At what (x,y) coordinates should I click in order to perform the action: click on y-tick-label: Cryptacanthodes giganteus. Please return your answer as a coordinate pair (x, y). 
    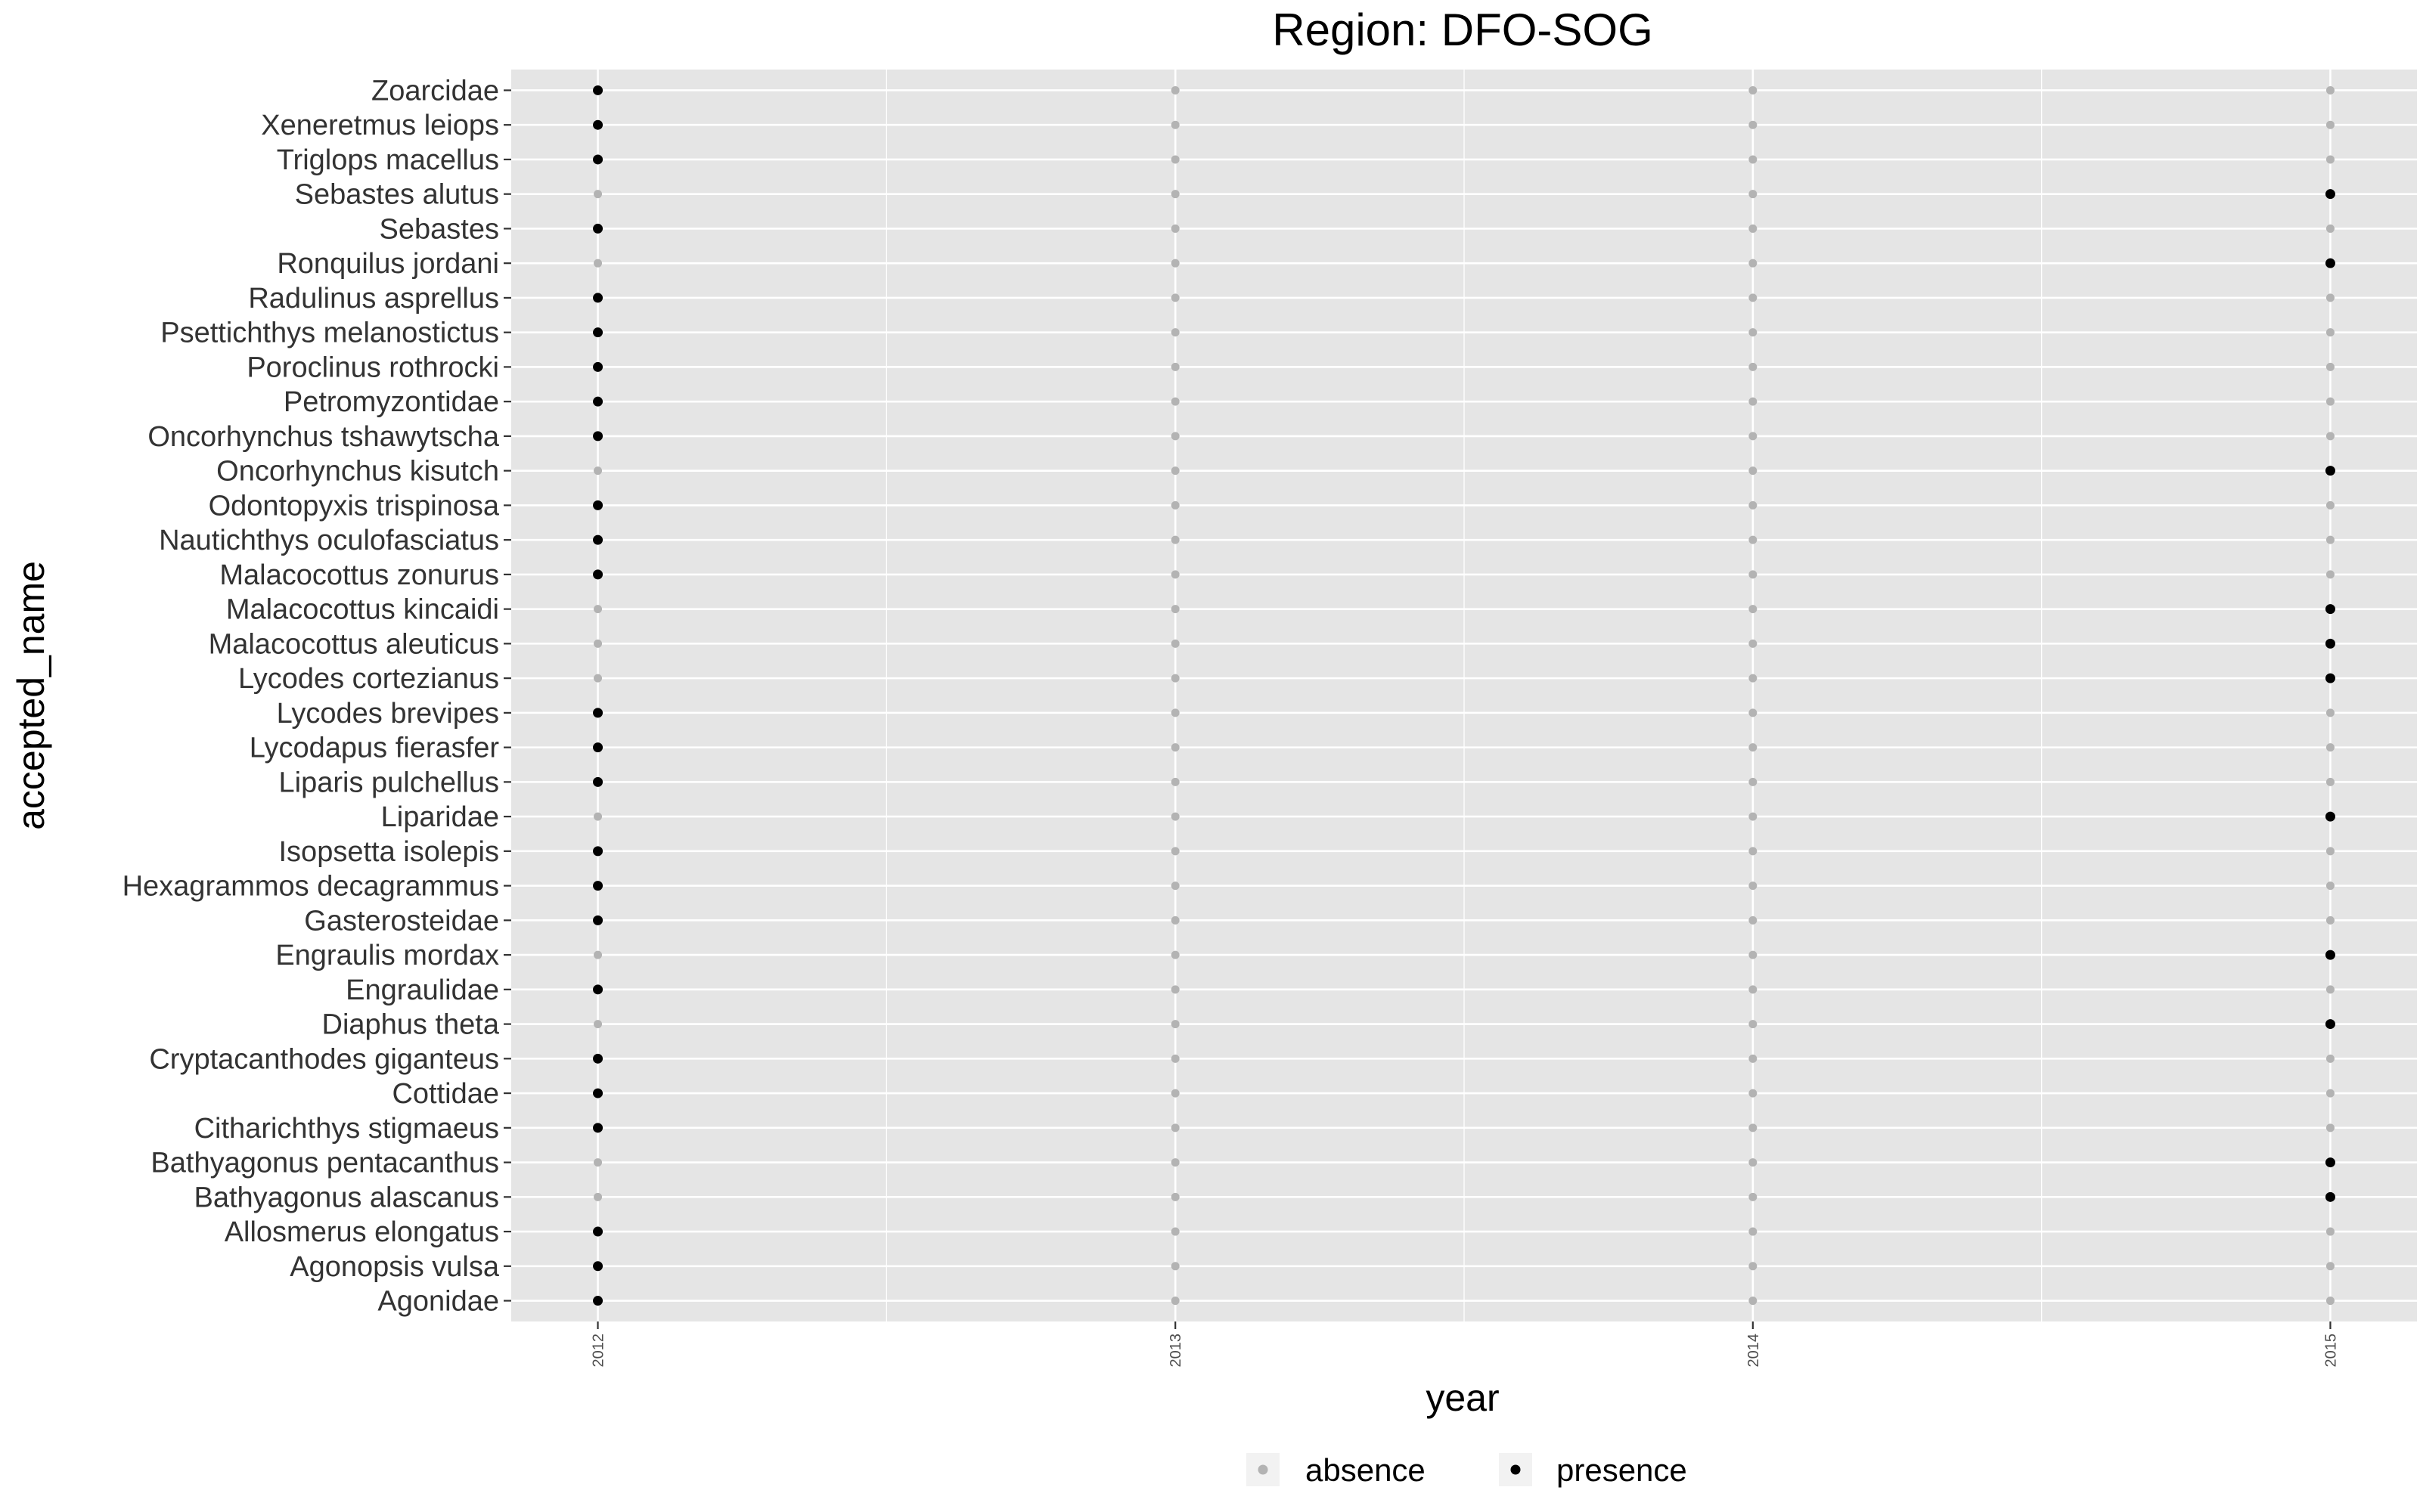
    Looking at the image, I should click on (324, 1059).